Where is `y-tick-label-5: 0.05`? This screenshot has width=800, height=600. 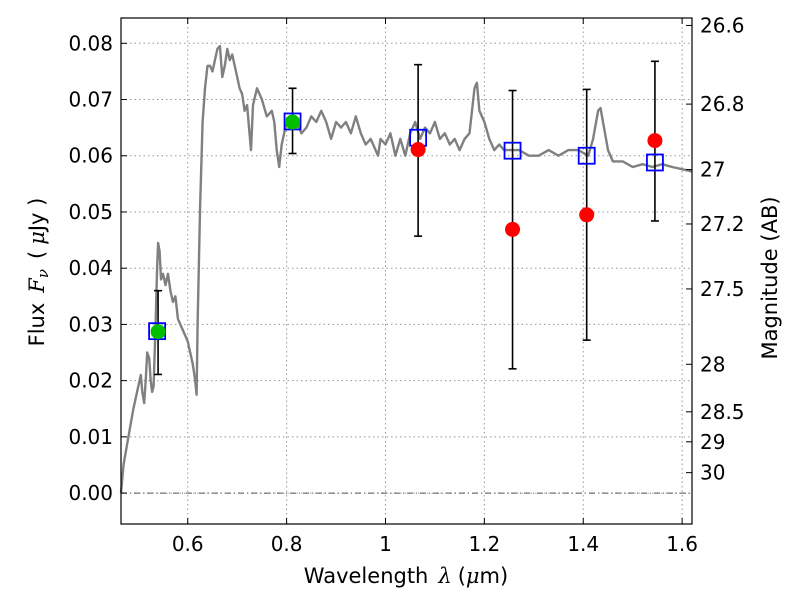 y-tick-label-5: 0.05 is located at coordinates (90, 212).